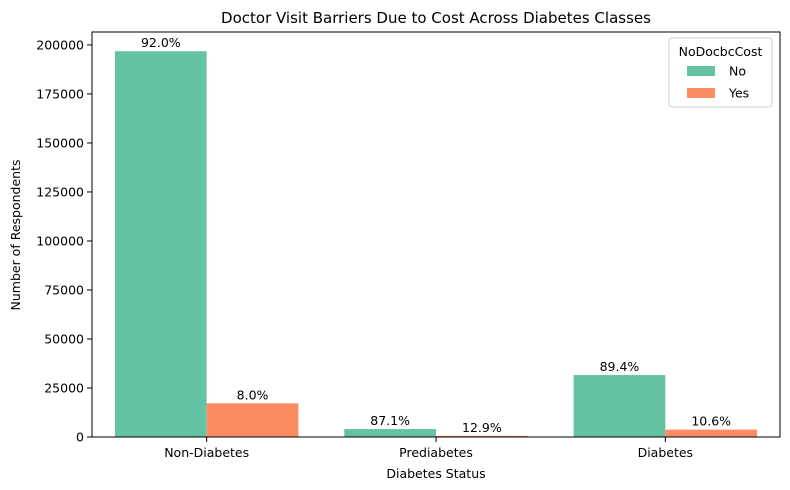  What do you see at coordinates (64, 338) in the screenshot?
I see `y-tick-label: 50000` at bounding box center [64, 338].